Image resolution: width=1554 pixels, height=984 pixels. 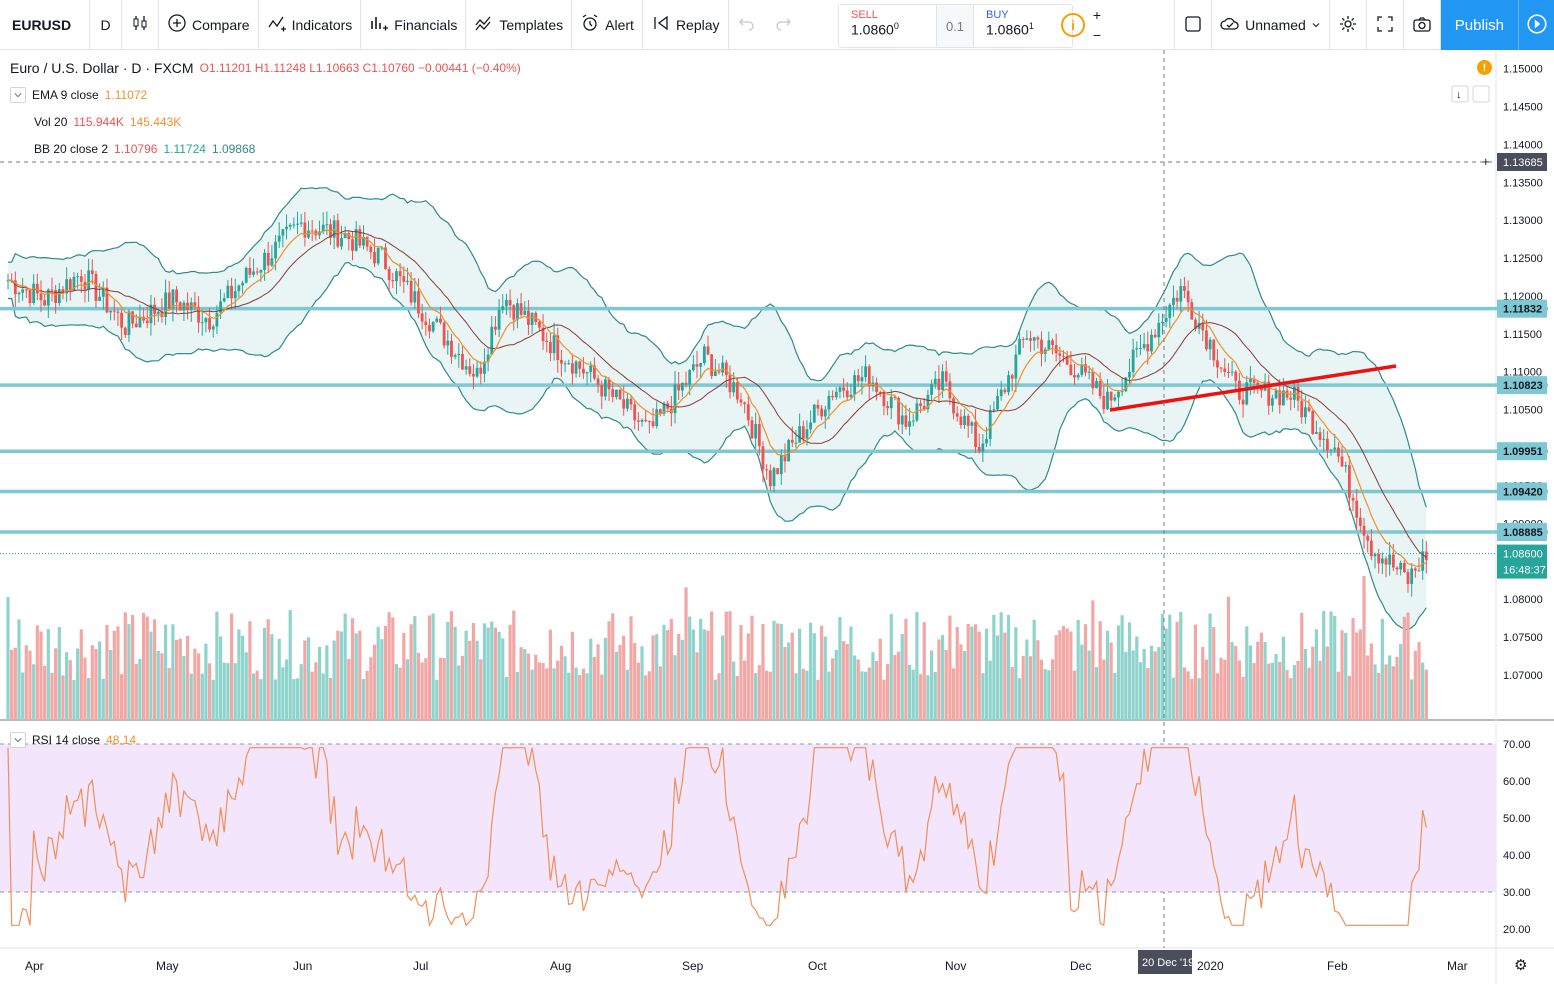 I want to click on buy-button: BUY 1.08601, so click(x=1023, y=26).